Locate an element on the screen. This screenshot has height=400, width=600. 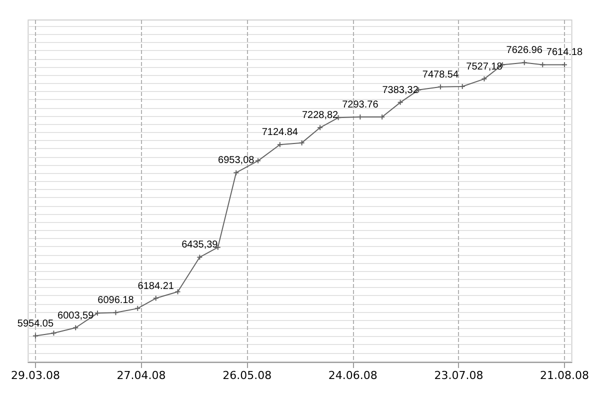
data-label: 6003,59 is located at coordinates (76, 316).